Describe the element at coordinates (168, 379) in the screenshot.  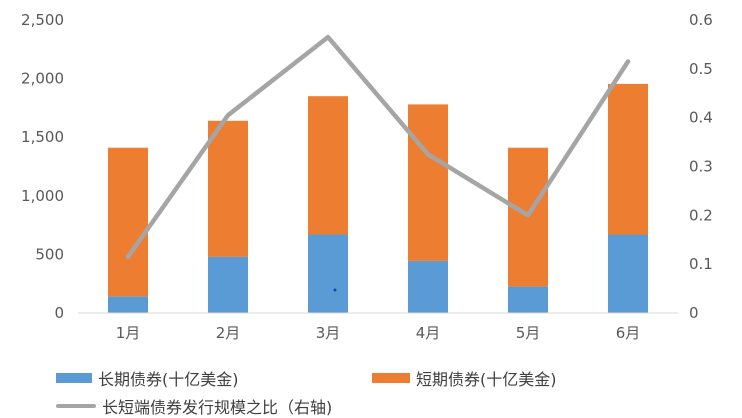
I see `legend-label-long-term: 长期债券(十亿美金)` at that location.